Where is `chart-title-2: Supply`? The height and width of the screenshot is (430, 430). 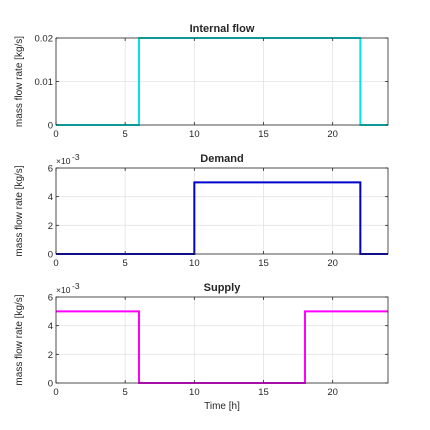
chart-title-2: Supply is located at coordinates (223, 288).